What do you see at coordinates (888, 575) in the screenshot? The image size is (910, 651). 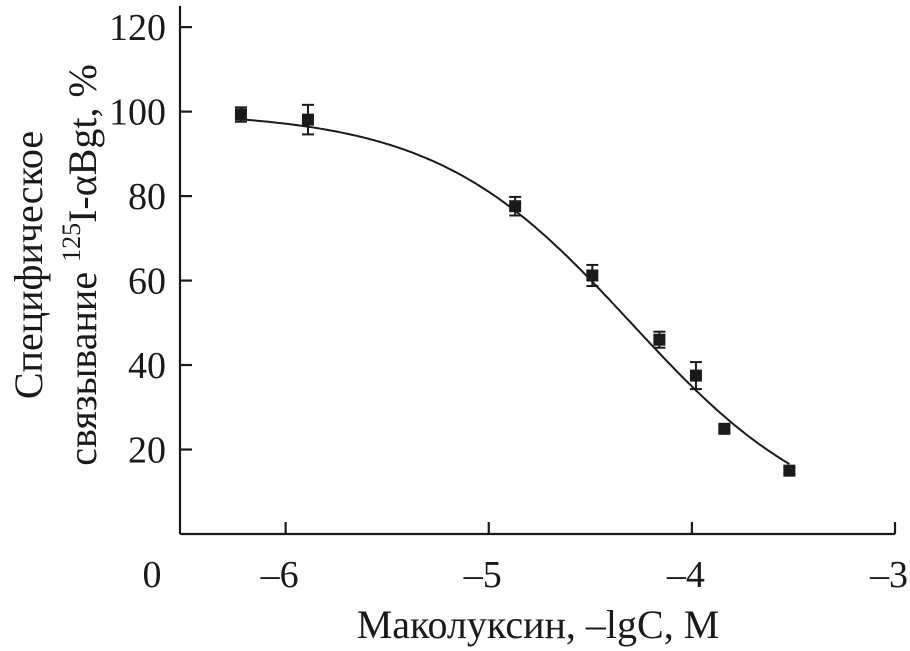 I see `x-tick-label: –3` at bounding box center [888, 575].